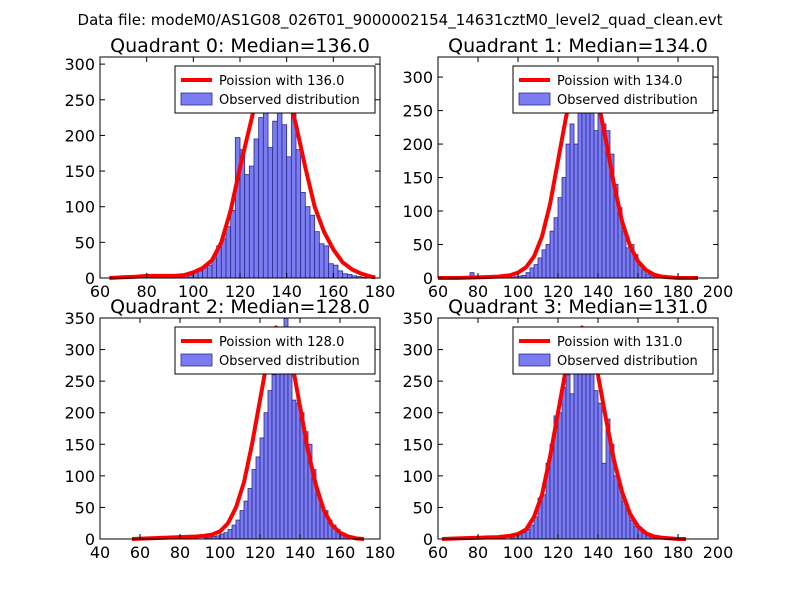 This screenshot has width=800, height=600. I want to click on histogram-bars, so click(568, 176).